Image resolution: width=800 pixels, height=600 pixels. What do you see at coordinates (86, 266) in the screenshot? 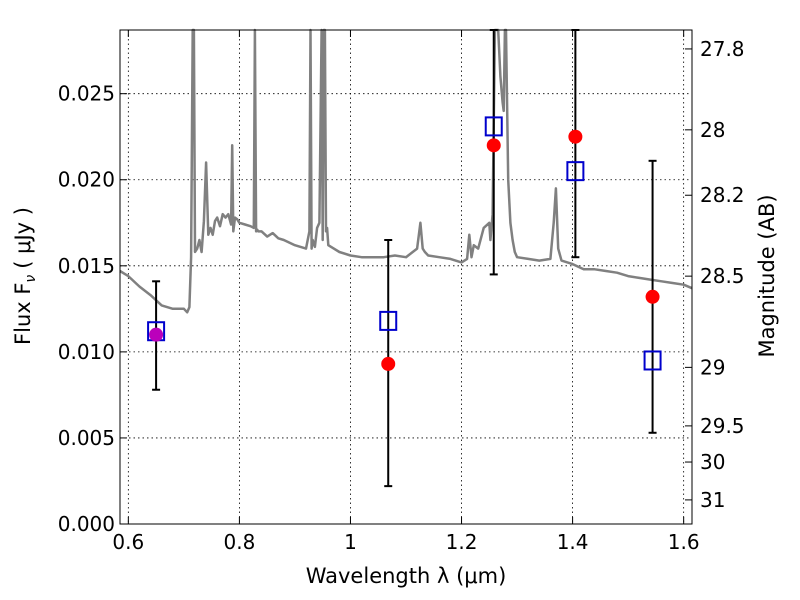
I see `y-tick-label: 0.015` at bounding box center [86, 266].